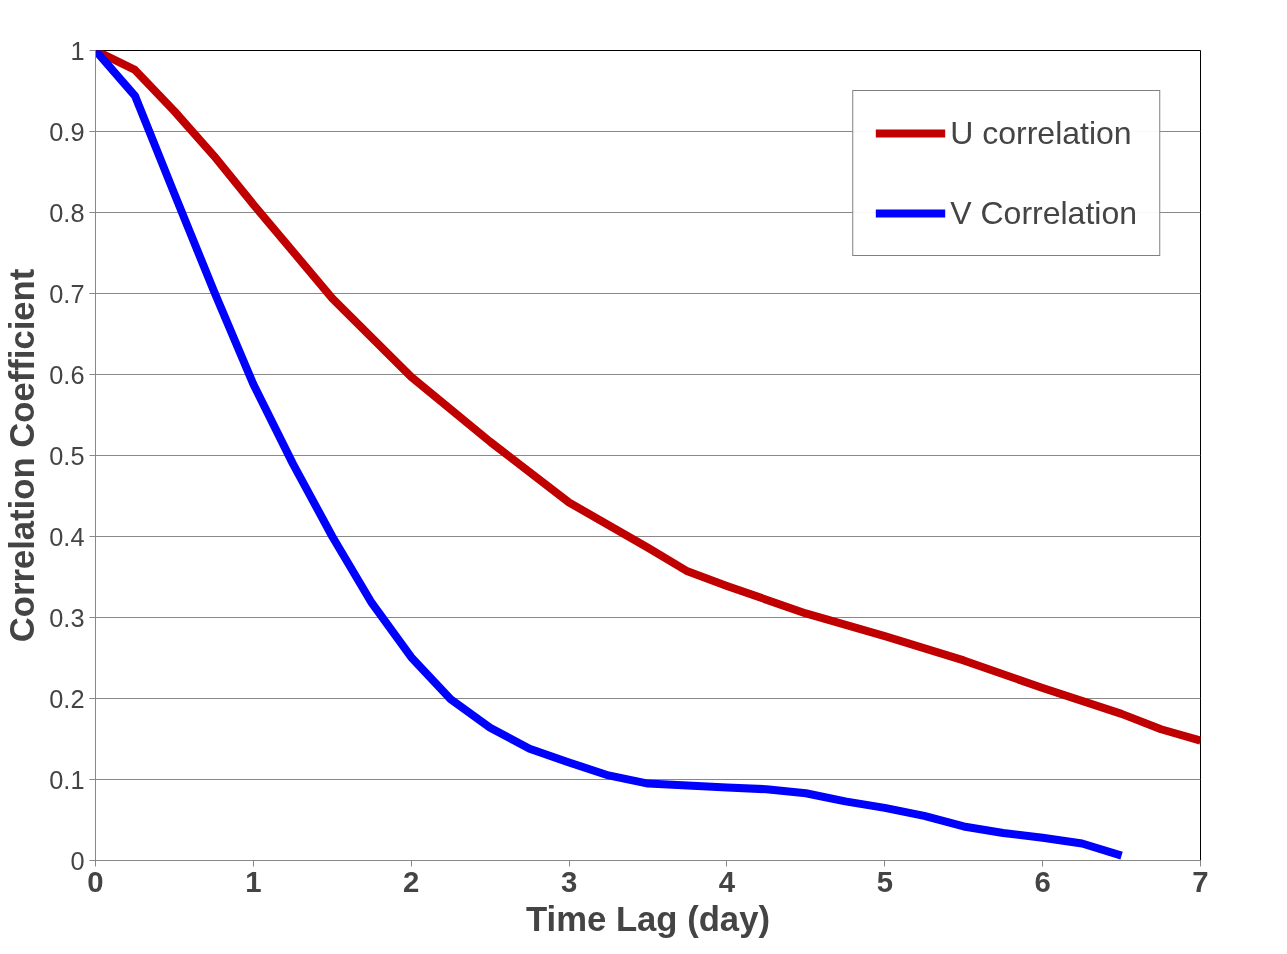 This screenshot has height=954, width=1287. What do you see at coordinates (77, 860) in the screenshot?
I see `y-tick-label: 0` at bounding box center [77, 860].